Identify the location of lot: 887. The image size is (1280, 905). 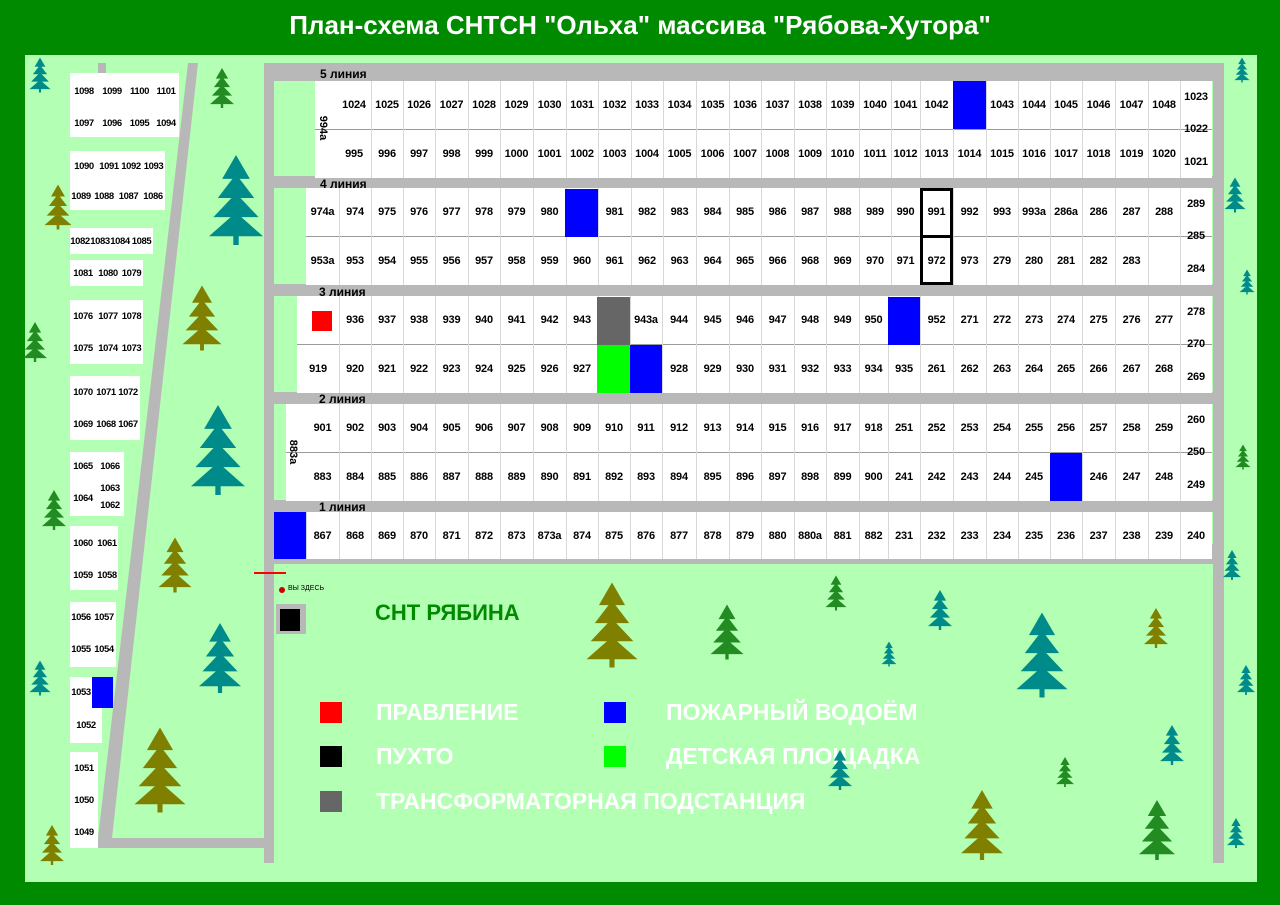
(451, 477).